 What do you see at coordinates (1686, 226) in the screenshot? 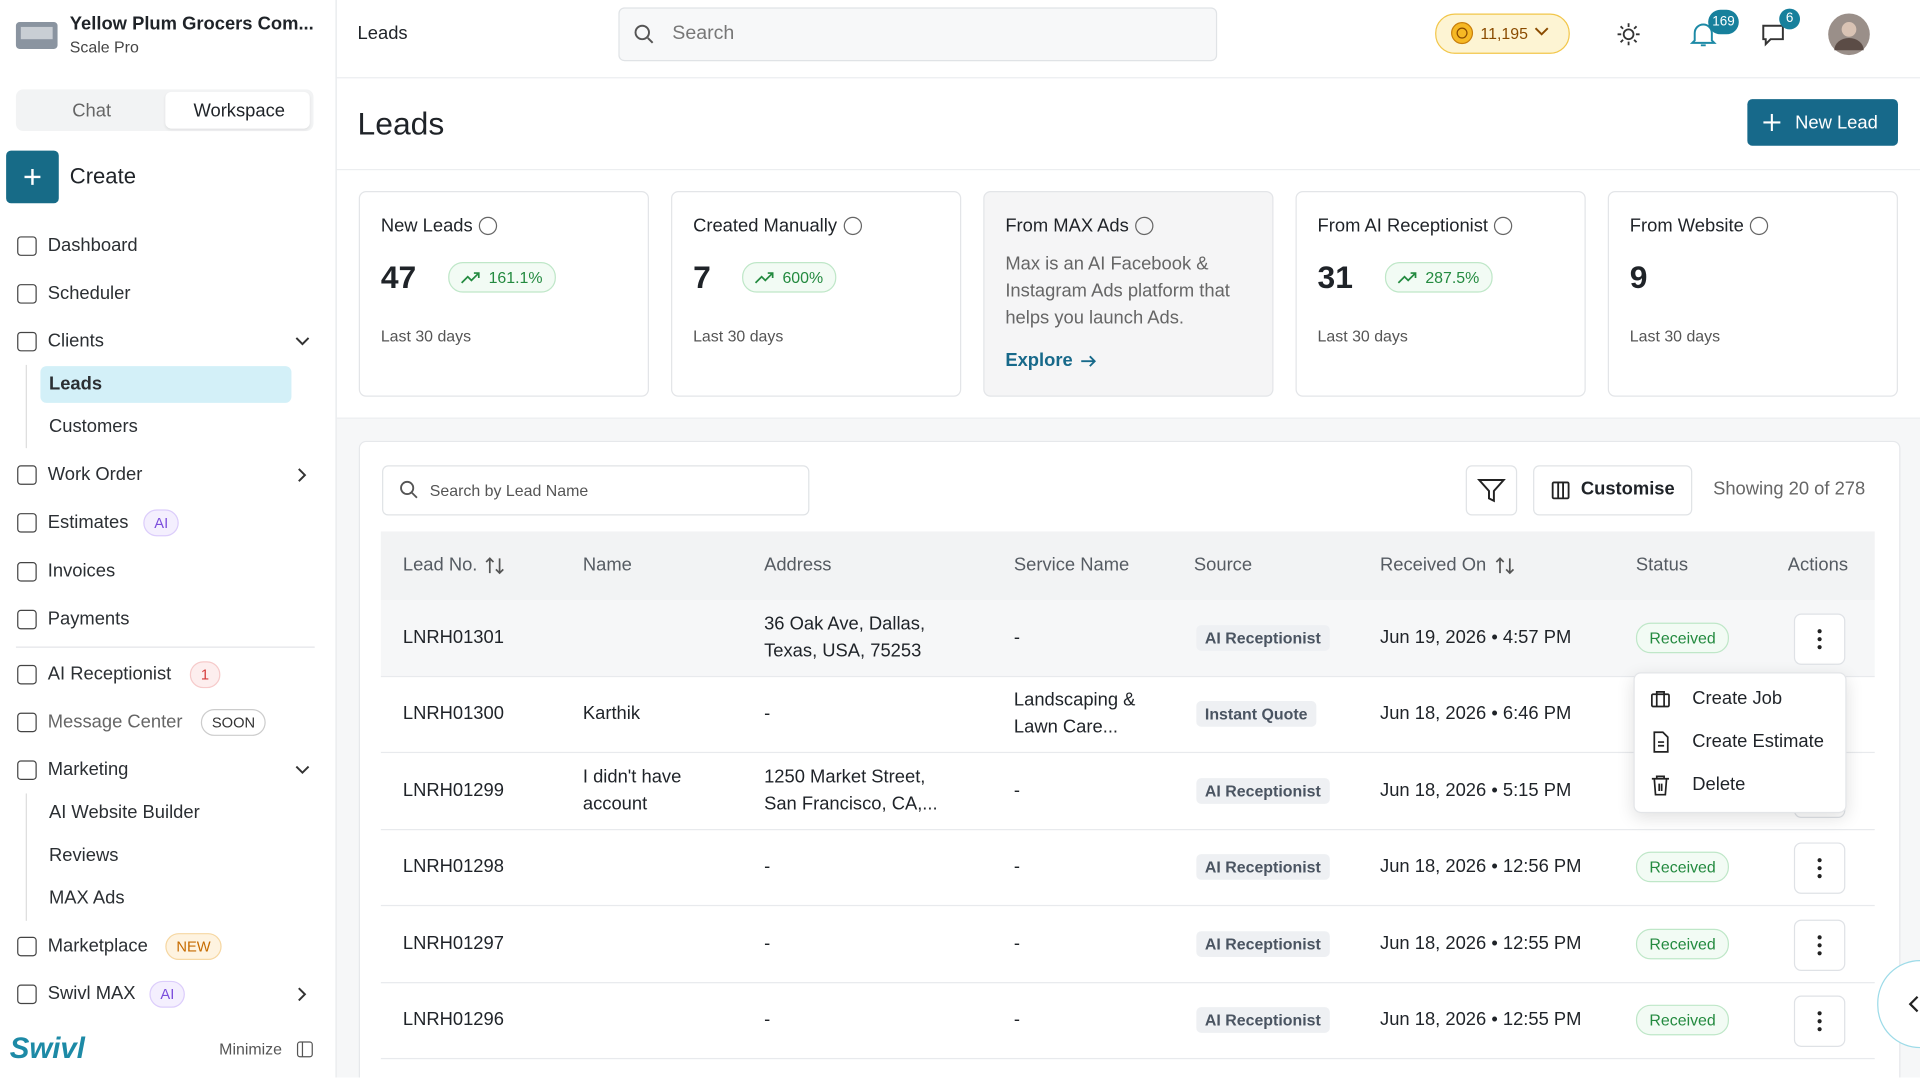
I see `card-title: From Website` at bounding box center [1686, 226].